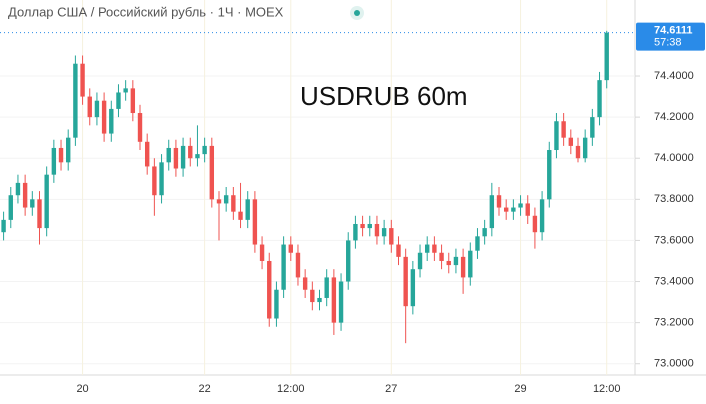 The height and width of the screenshot is (404, 706). Describe the element at coordinates (674, 364) in the screenshot. I see `y-tick-label: 73.0000` at that location.